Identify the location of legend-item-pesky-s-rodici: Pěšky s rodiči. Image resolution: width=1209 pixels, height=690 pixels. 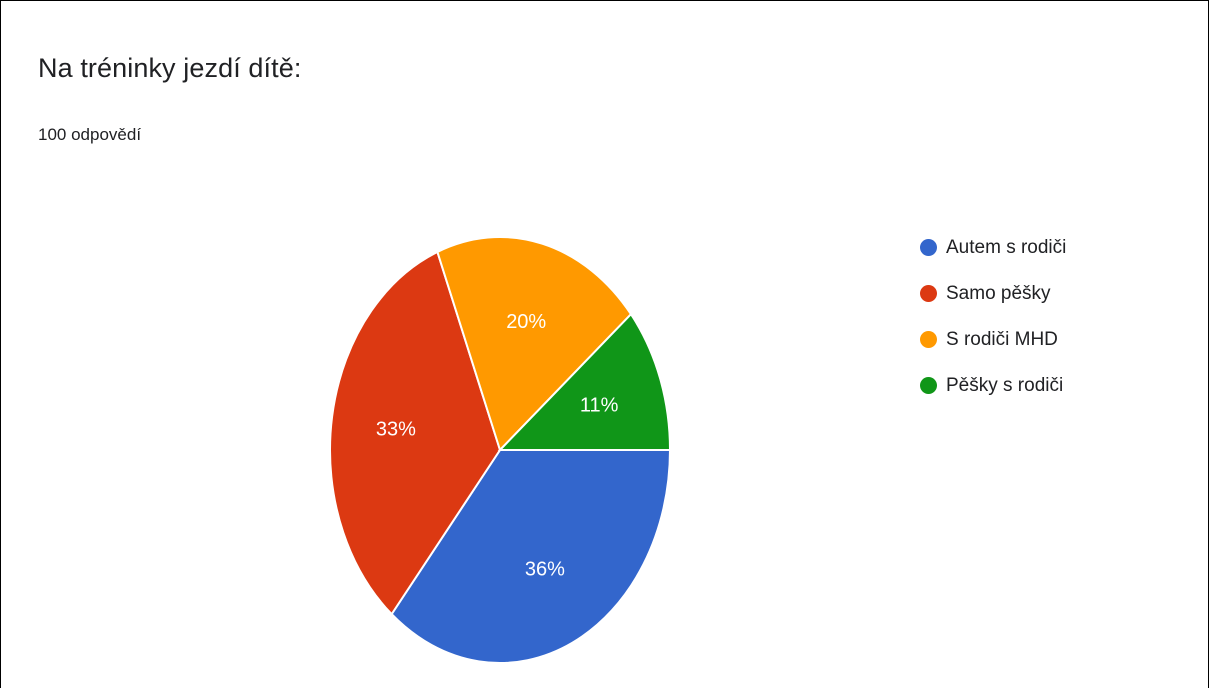
(993, 385).